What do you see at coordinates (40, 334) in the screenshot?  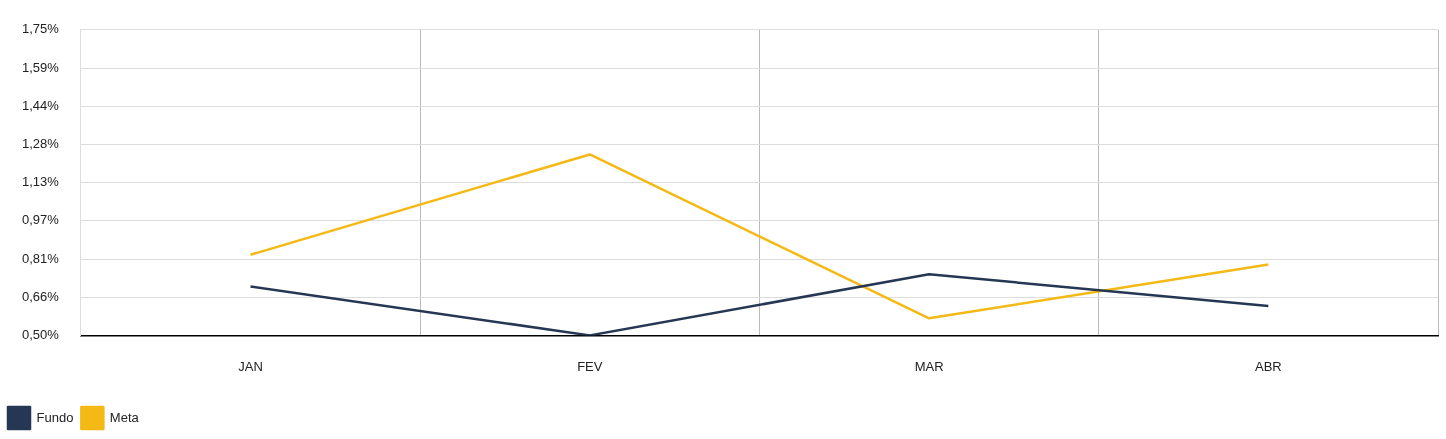 I see `y-tick-label: 0,50%` at bounding box center [40, 334].